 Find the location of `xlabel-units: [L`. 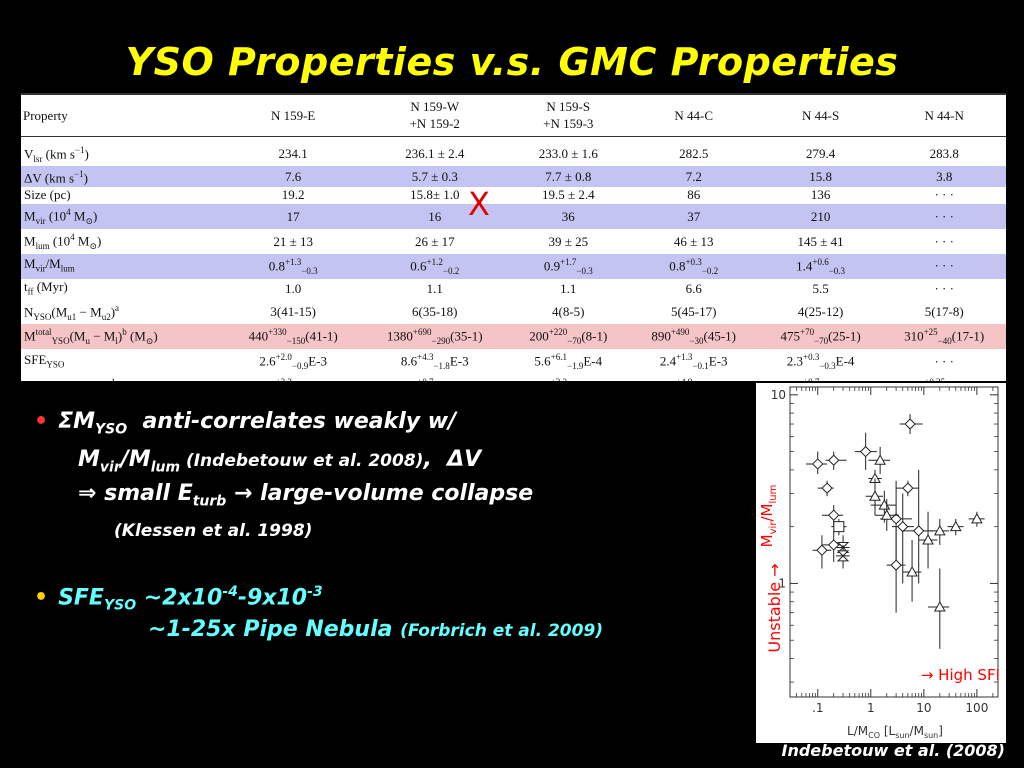

xlabel-units: [L is located at coordinates (887, 731).